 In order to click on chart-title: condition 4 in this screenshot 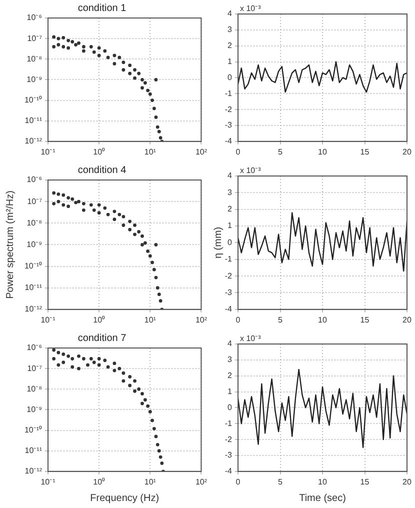, I will do `click(102, 170)`.